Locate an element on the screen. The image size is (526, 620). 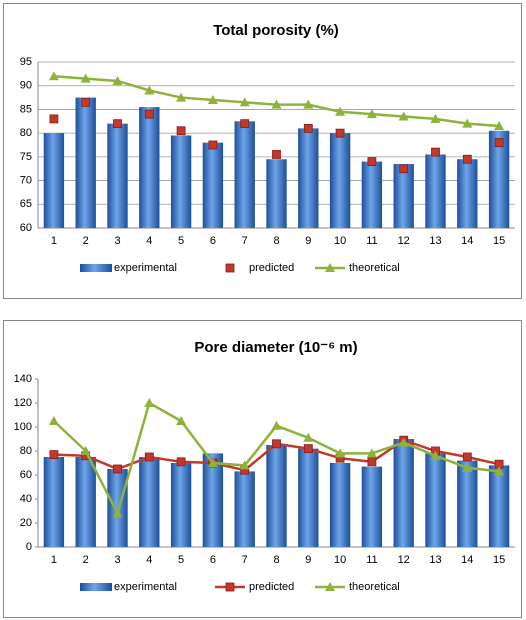
x-tick-label: 2 is located at coordinates (86, 560).